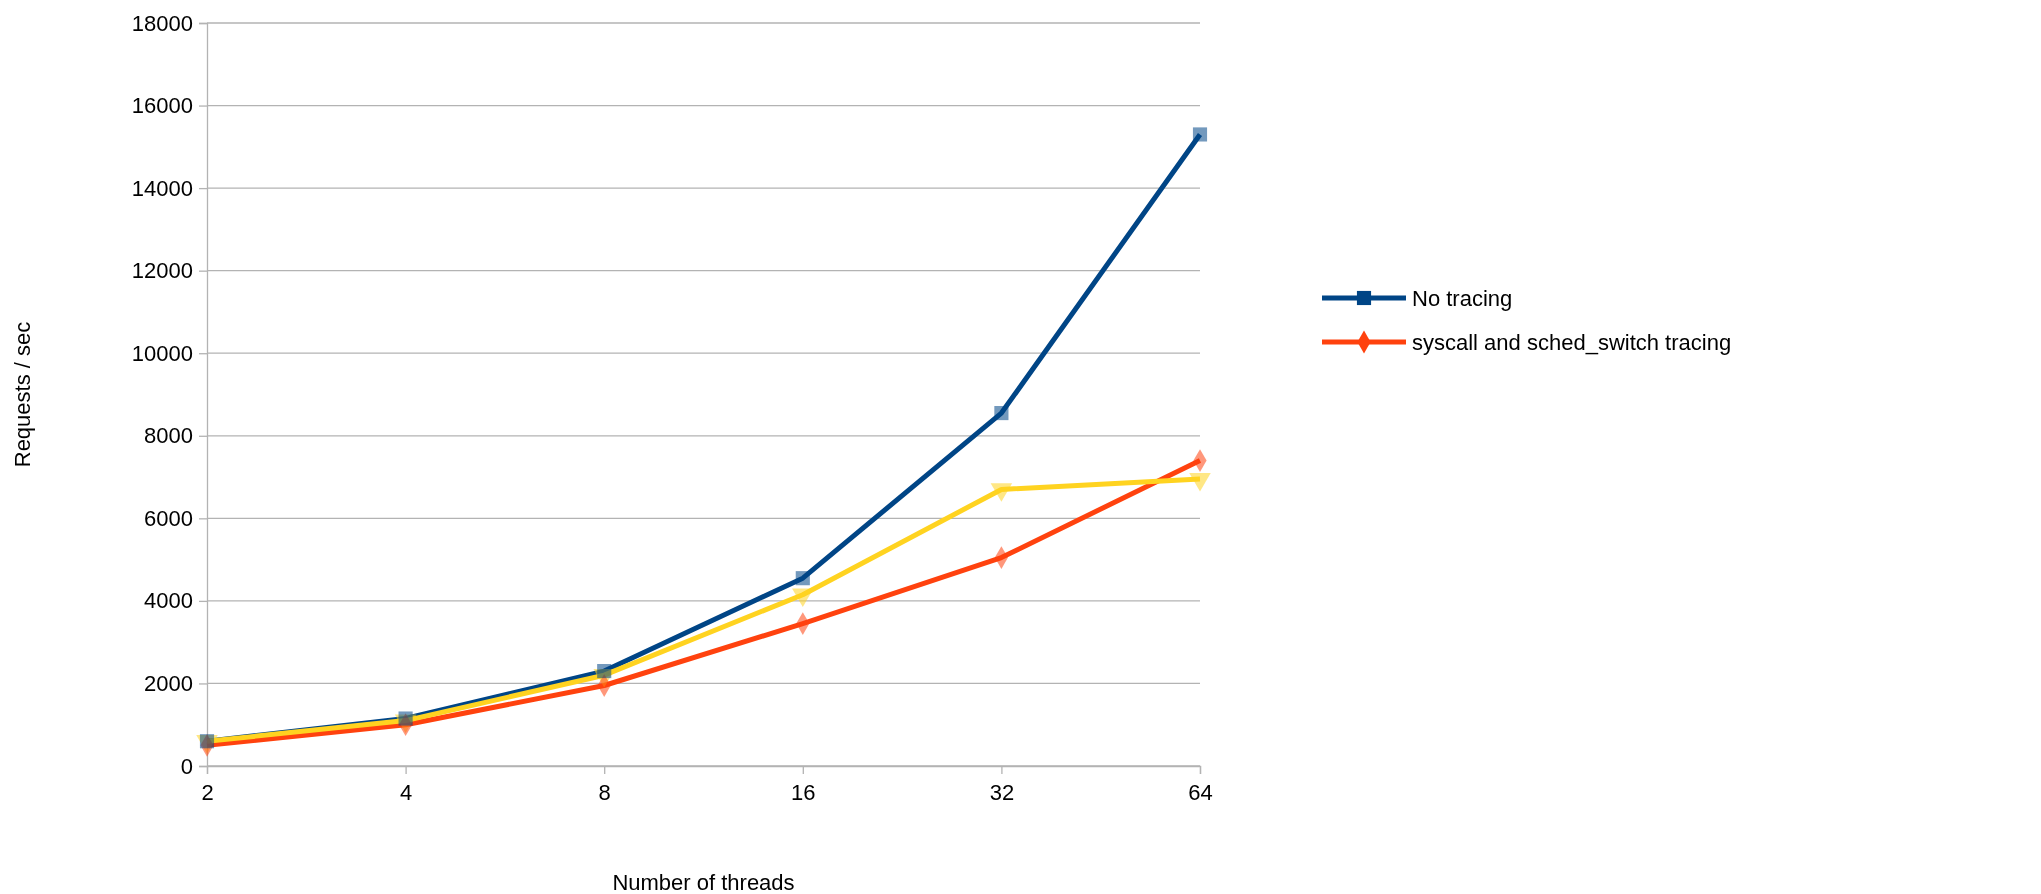  What do you see at coordinates (22, 394) in the screenshot?
I see `y-axis-title: Requests / sec` at bounding box center [22, 394].